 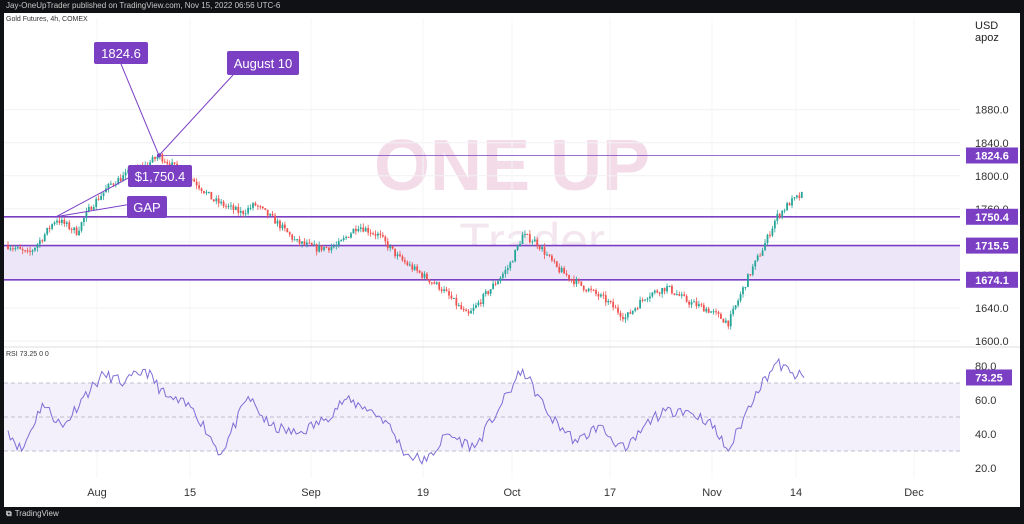 I want to click on y-tick-label: 1640.0, so click(x=992, y=309).